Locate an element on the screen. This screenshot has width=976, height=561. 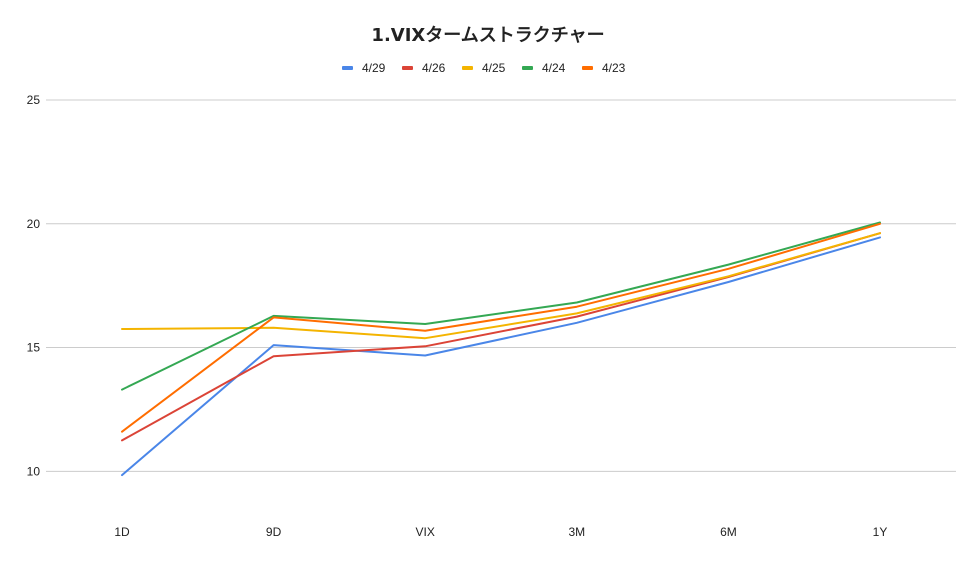
x-tick-label: VIX is located at coordinates (425, 532).